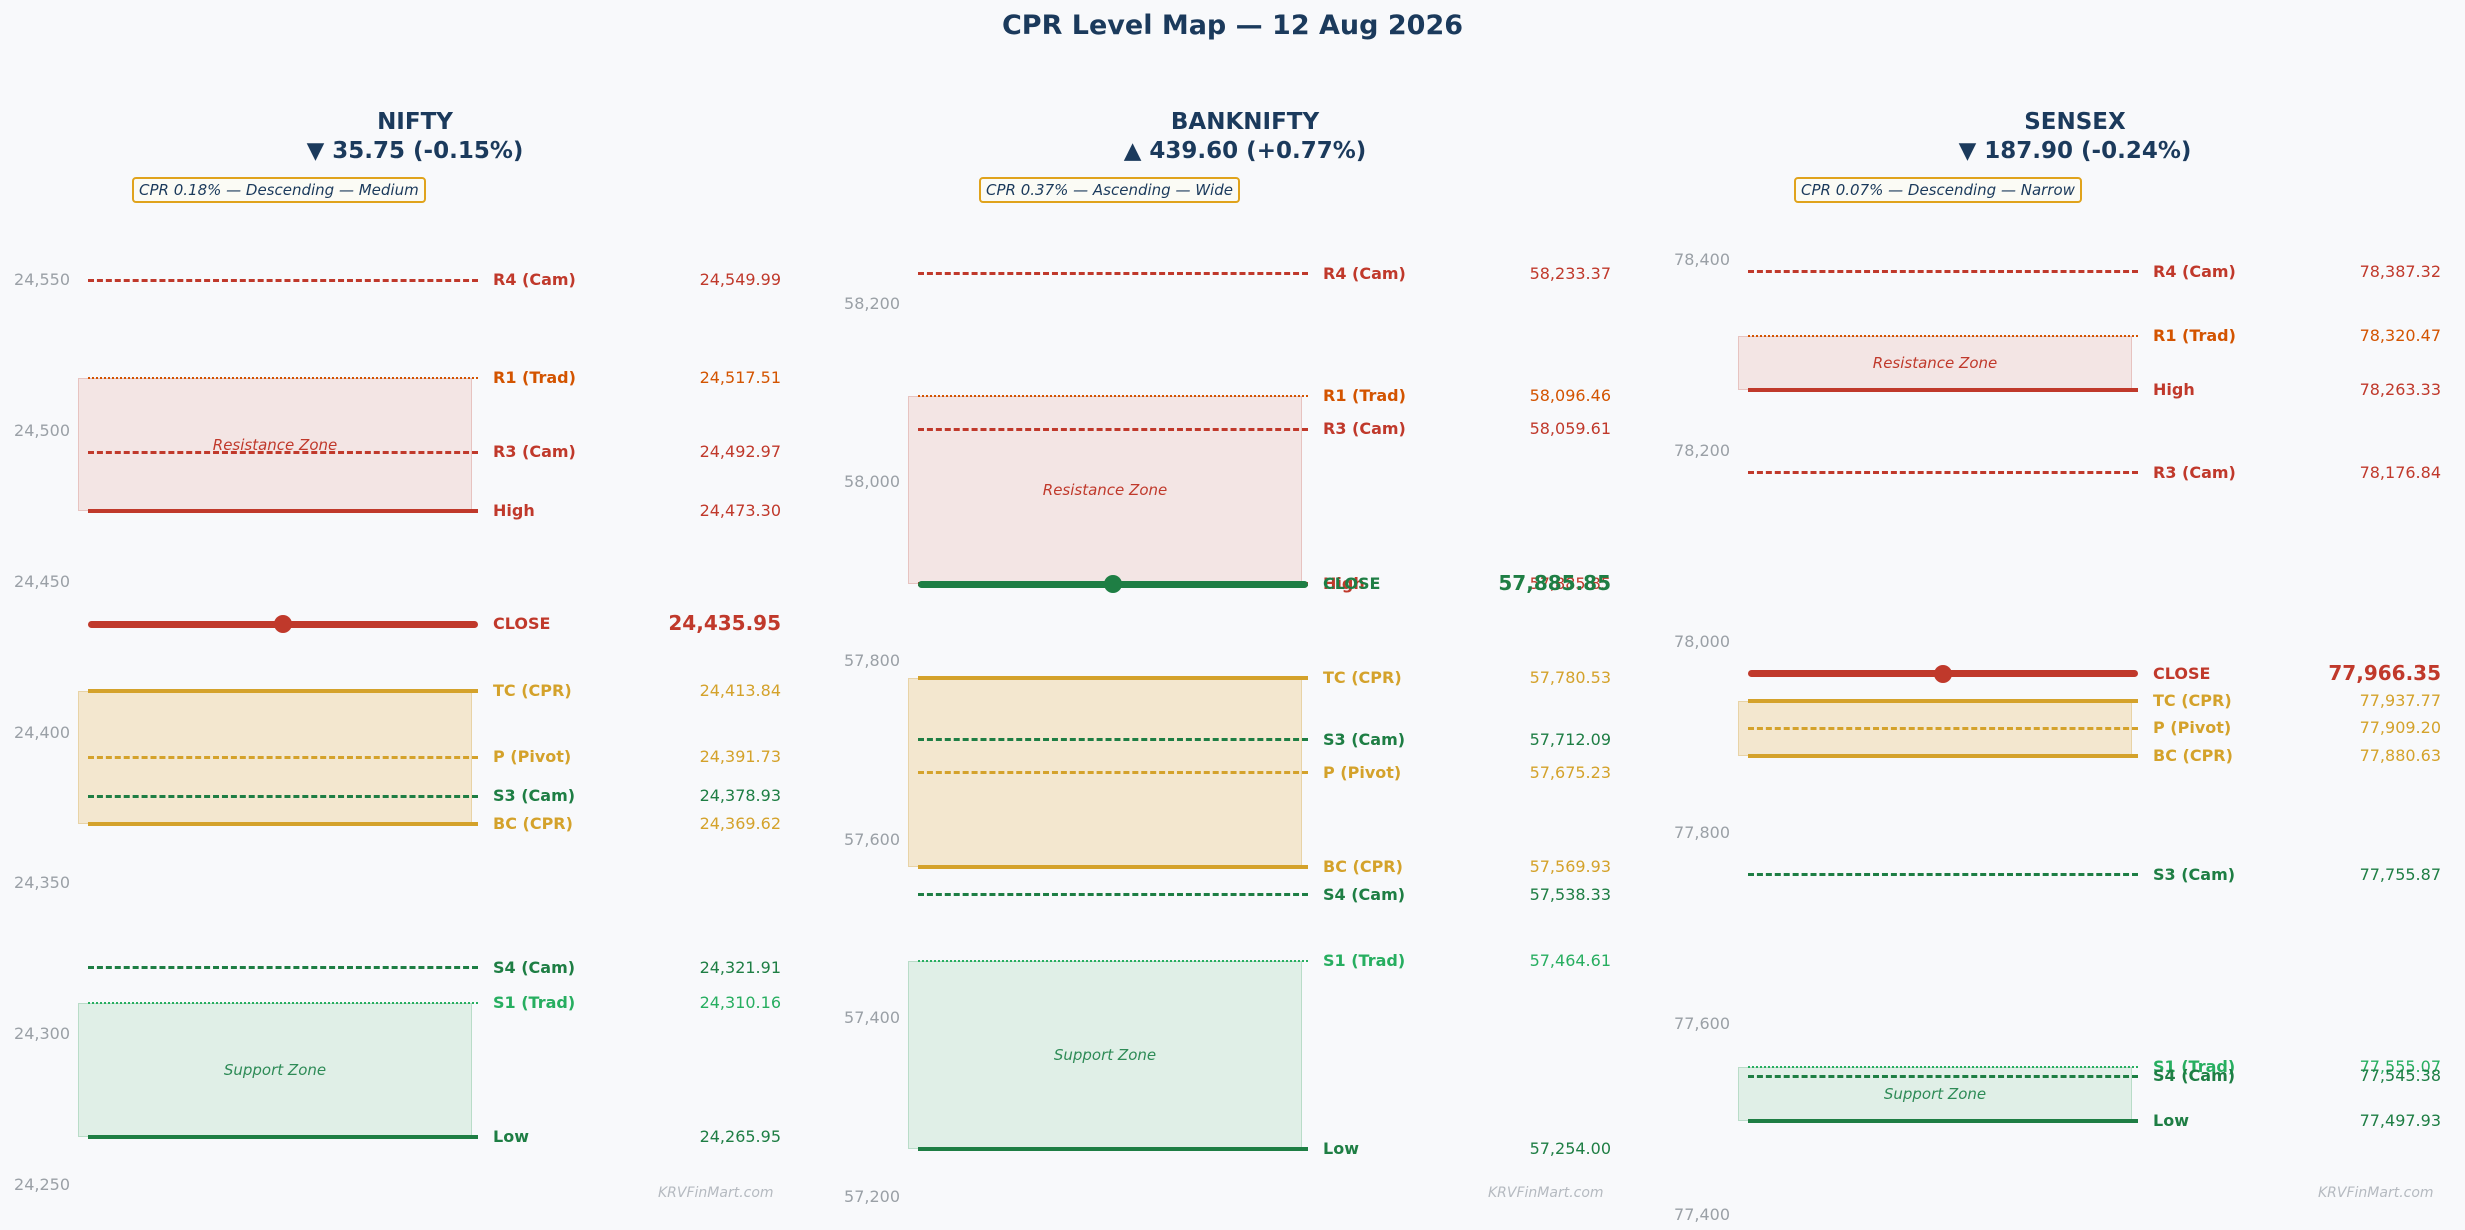  I want to click on level-label: R1 (Trad), so click(1364, 396).